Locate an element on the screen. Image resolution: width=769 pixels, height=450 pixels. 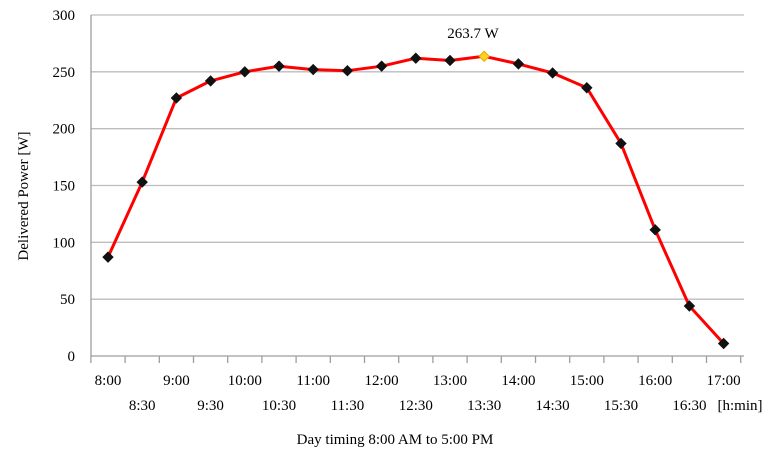
x-tick-label: 11:00 is located at coordinates (313, 381).